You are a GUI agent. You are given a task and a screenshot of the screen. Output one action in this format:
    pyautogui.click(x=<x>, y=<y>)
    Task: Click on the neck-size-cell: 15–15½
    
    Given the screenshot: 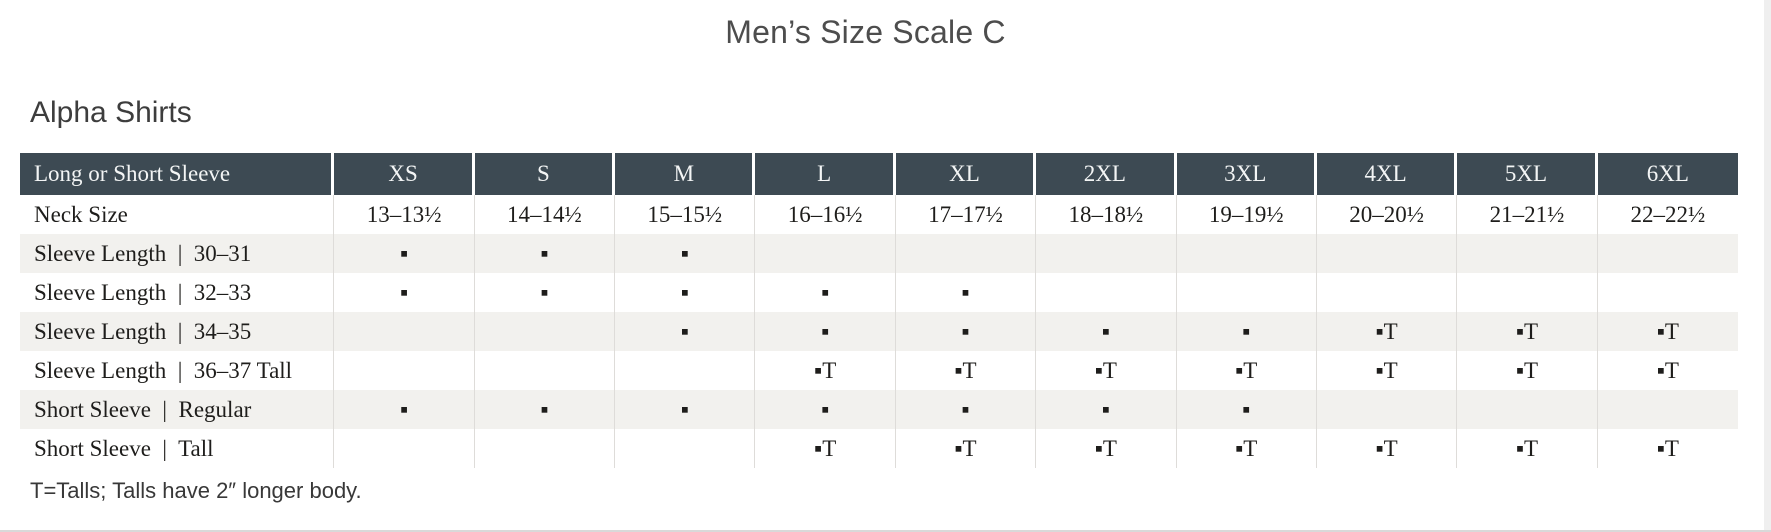 What is the action you would take?
    pyautogui.click(x=685, y=214)
    